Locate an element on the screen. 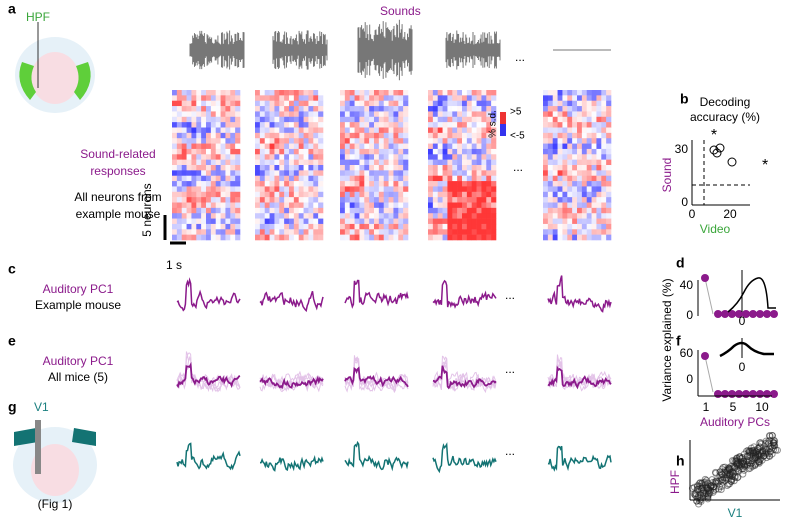 The image size is (800, 527). panel-title: Decoding is located at coordinates (725, 102).